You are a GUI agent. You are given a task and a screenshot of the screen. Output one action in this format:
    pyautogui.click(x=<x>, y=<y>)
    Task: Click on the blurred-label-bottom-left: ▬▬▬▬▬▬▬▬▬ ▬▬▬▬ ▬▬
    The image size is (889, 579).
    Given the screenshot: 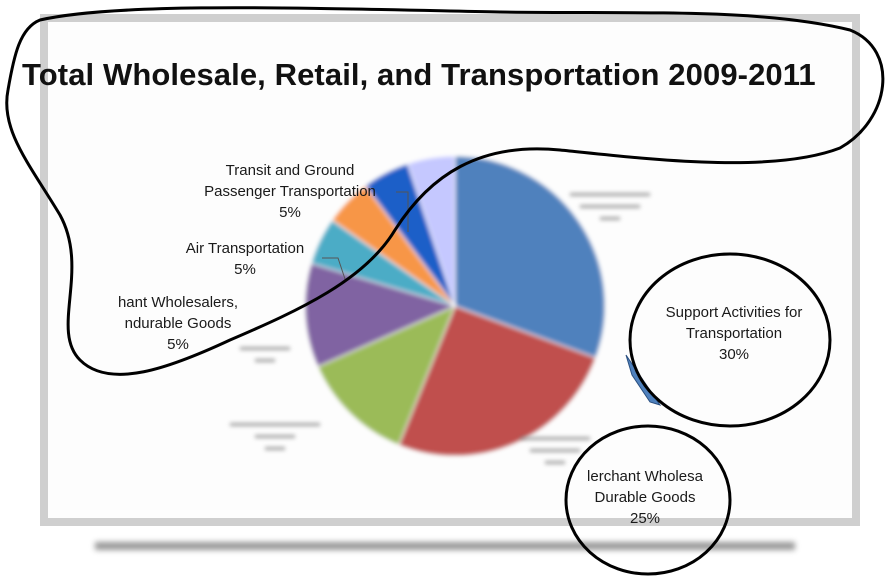 What is the action you would take?
    pyautogui.click(x=275, y=435)
    